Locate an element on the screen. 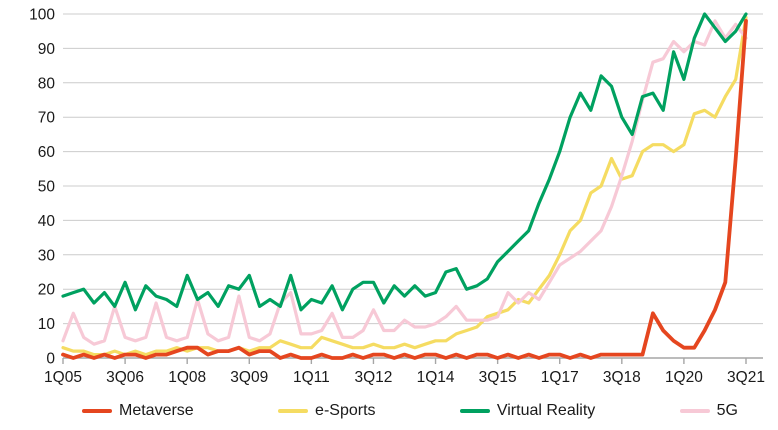 The image size is (778, 430). x-axis-label: 1Q08 is located at coordinates (187, 377).